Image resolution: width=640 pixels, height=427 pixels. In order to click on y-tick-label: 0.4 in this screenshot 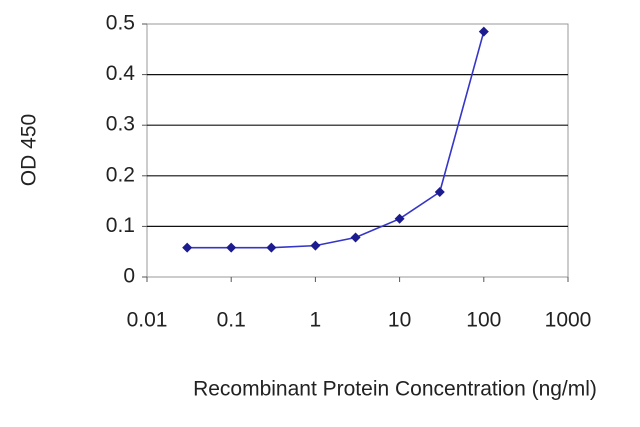, I will do `click(121, 73)`.